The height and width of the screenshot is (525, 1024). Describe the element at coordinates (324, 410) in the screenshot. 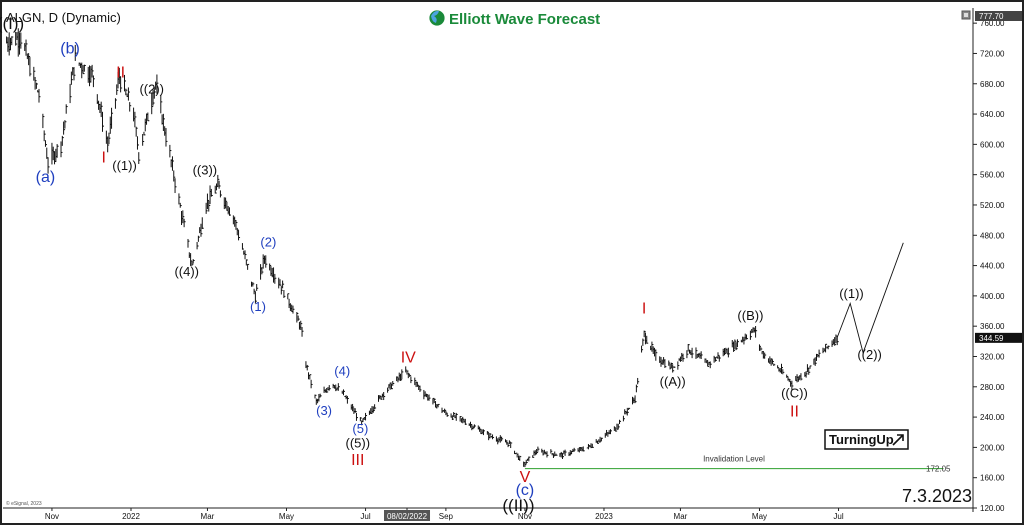

I see `wave-label: (3)` at that location.